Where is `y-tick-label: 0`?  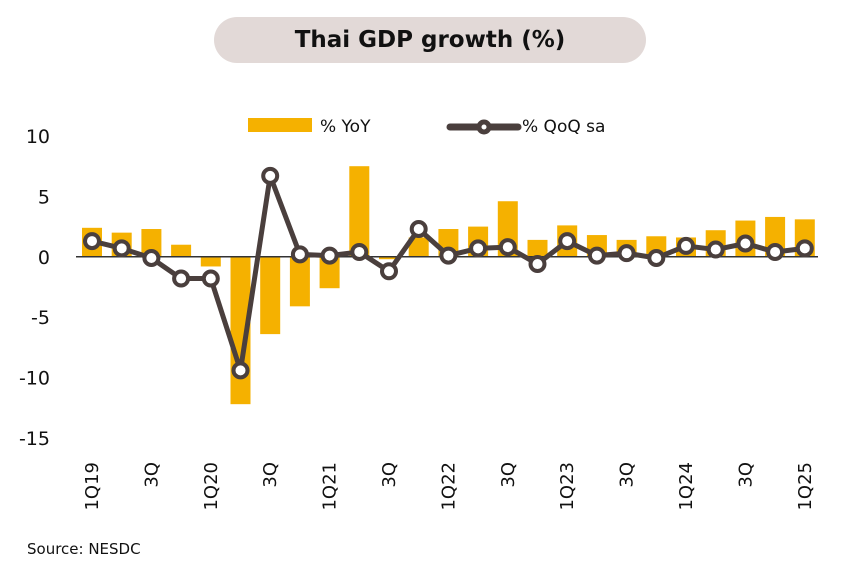 y-tick-label: 0 is located at coordinates (44, 258).